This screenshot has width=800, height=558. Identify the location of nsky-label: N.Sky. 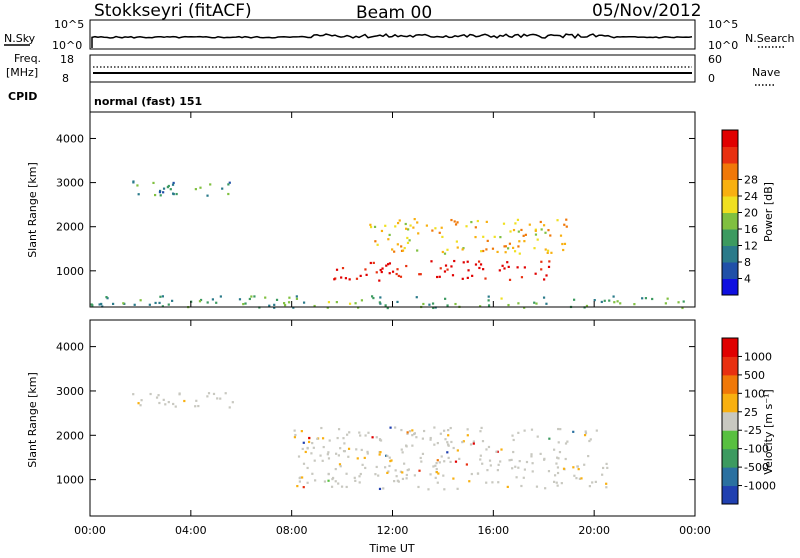
(20, 38).